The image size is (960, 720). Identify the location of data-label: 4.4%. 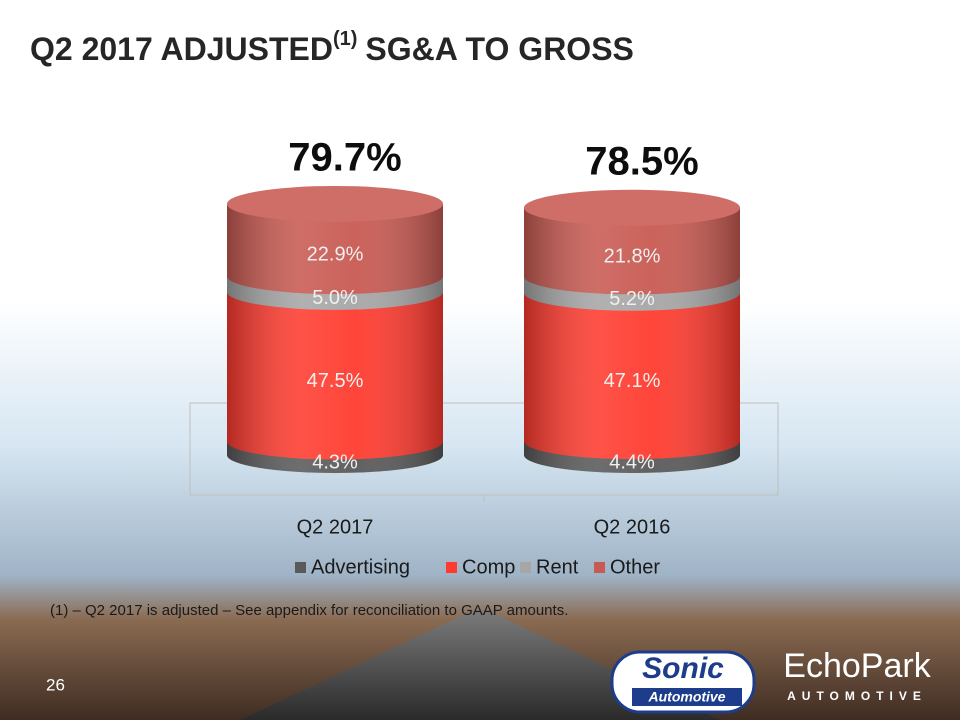
(632, 462).